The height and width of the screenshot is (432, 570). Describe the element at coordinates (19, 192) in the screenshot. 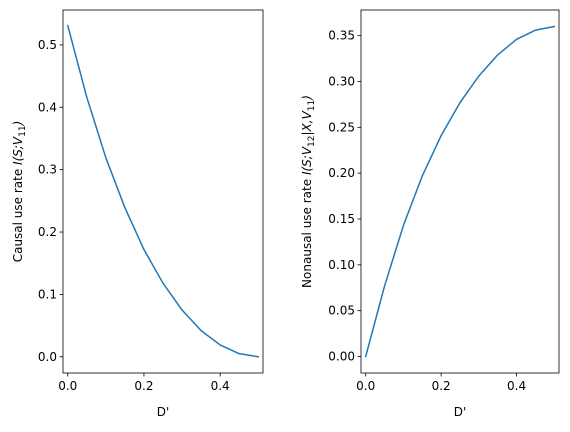

I see `y-axis-label: Causal use rate I(S;V11​)` at that location.